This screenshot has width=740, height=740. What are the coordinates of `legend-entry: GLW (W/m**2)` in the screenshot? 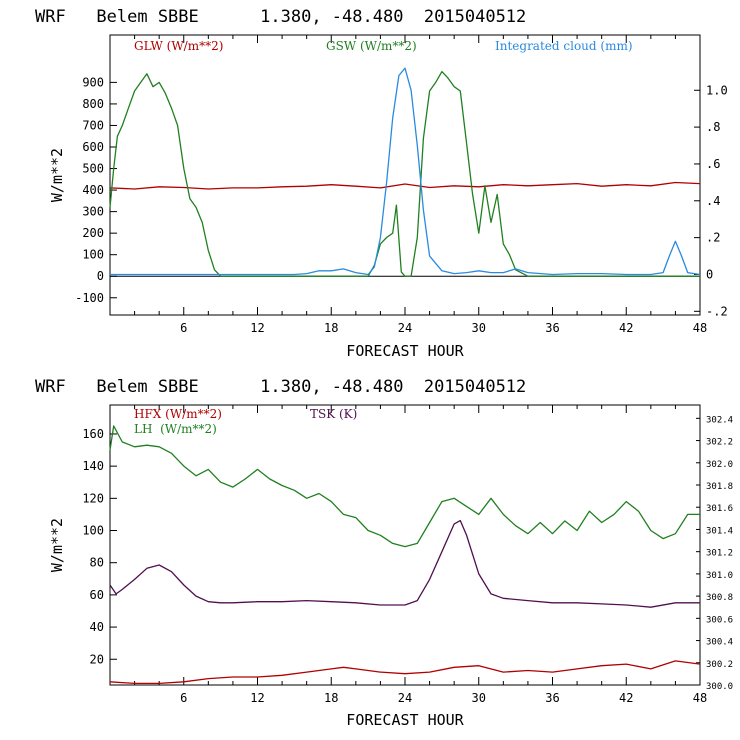 It's located at (178, 46).